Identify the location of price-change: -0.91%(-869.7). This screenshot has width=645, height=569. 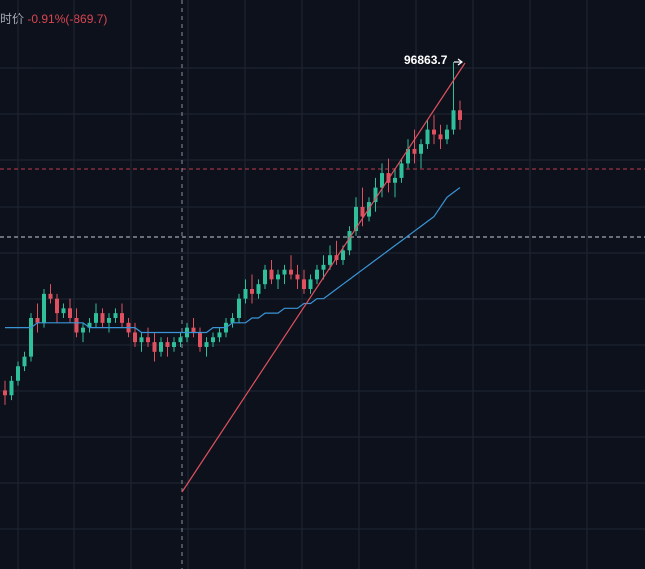
(67, 19).